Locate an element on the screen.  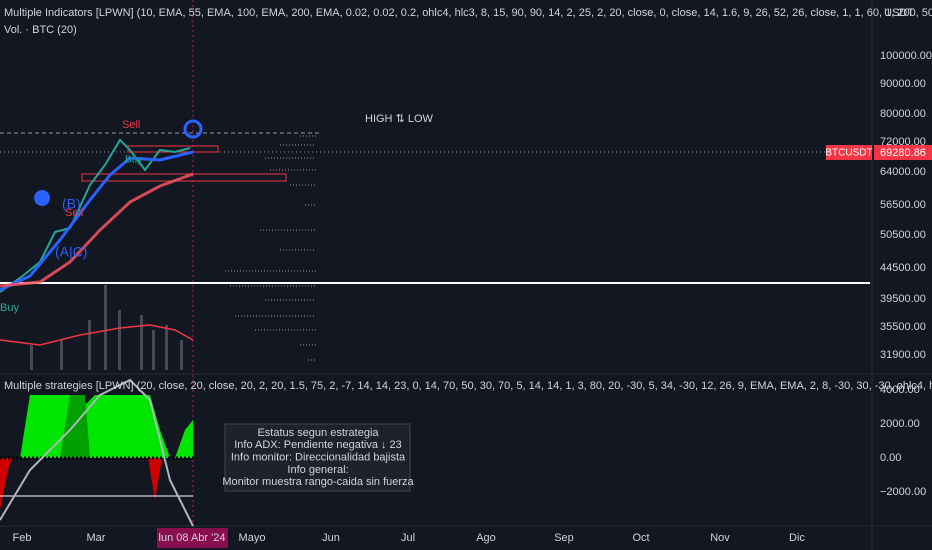
time-label: Jul is located at coordinates (408, 538).